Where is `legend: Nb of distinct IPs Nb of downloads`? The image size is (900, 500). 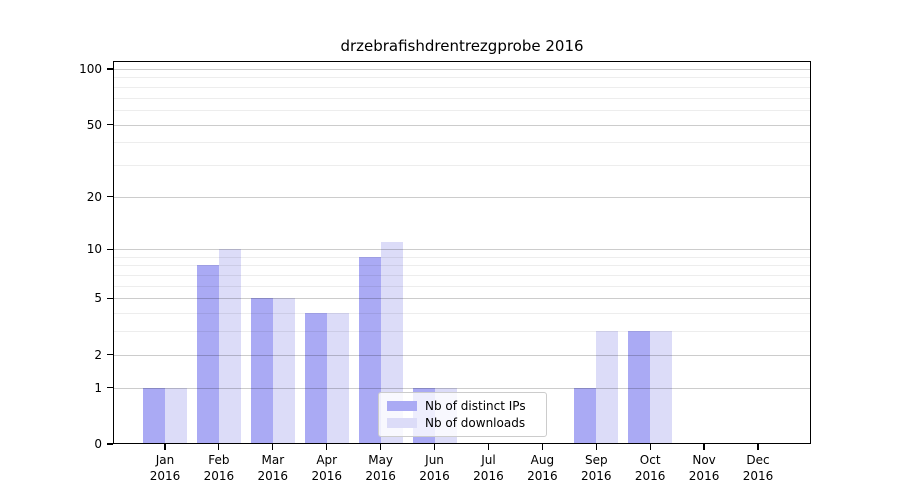 legend: Nb of distinct IPs Nb of downloads is located at coordinates (462, 414).